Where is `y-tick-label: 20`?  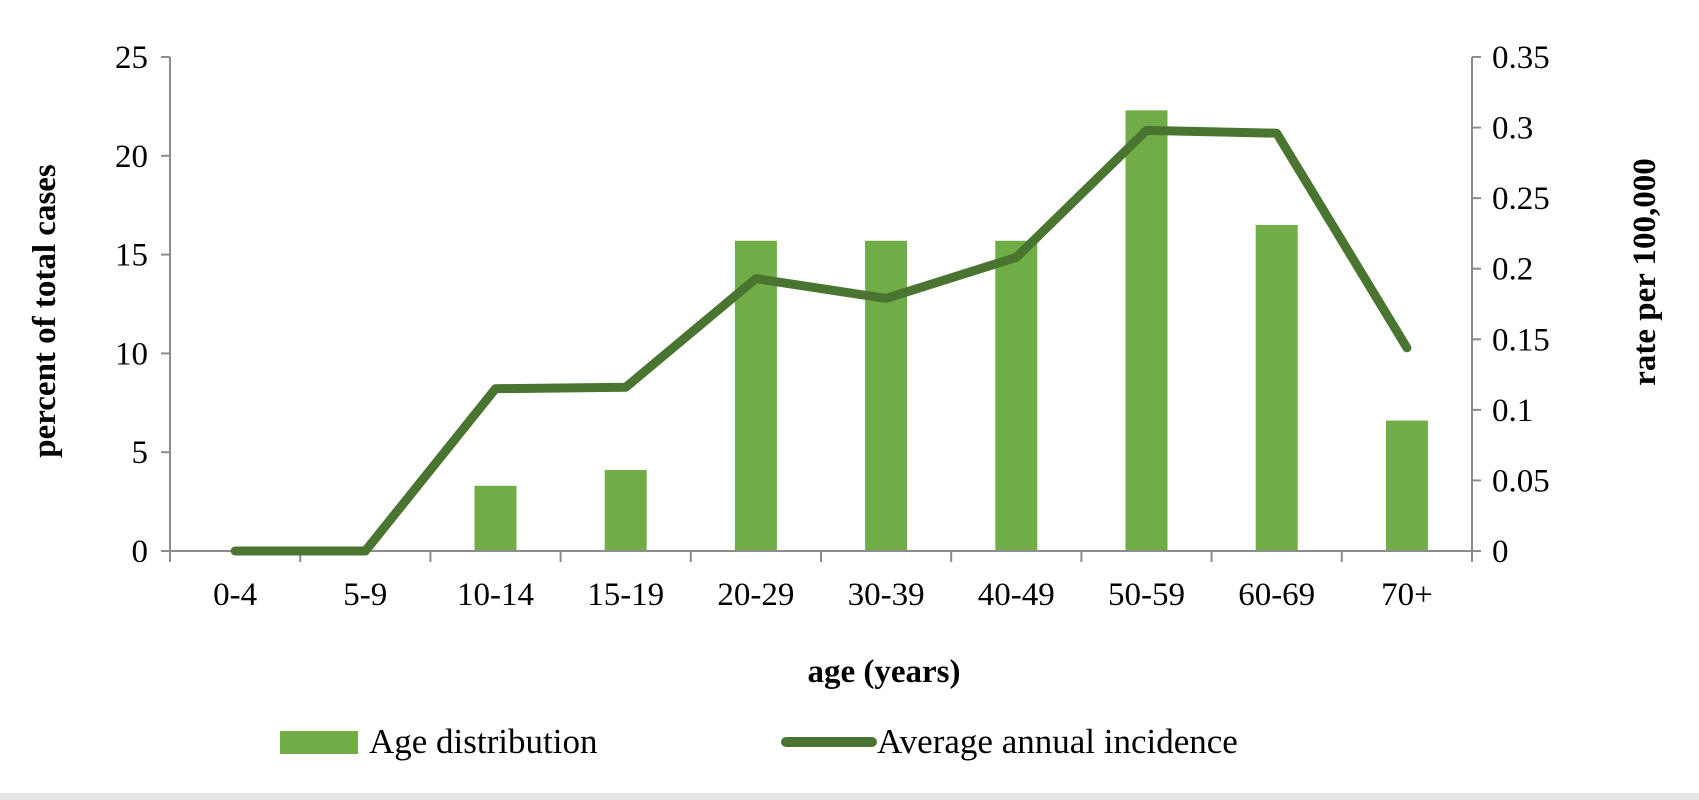 y-tick-label: 20 is located at coordinates (131, 157).